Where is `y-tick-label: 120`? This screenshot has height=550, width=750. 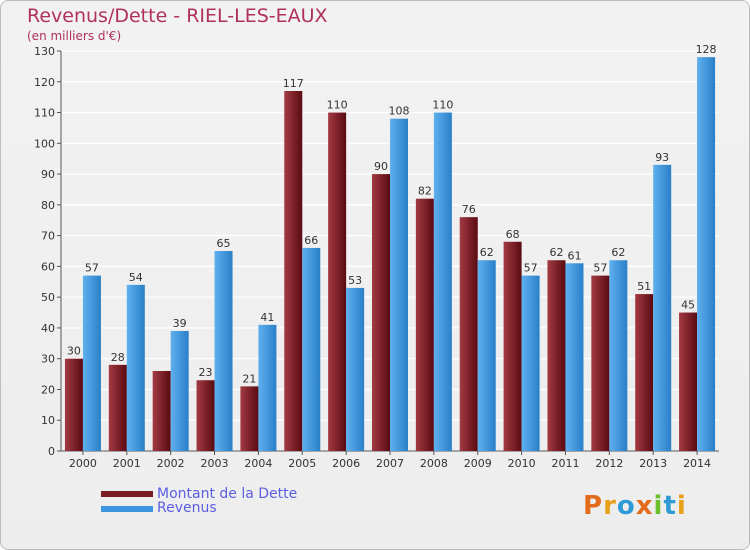
y-tick-label: 120 is located at coordinates (44, 82).